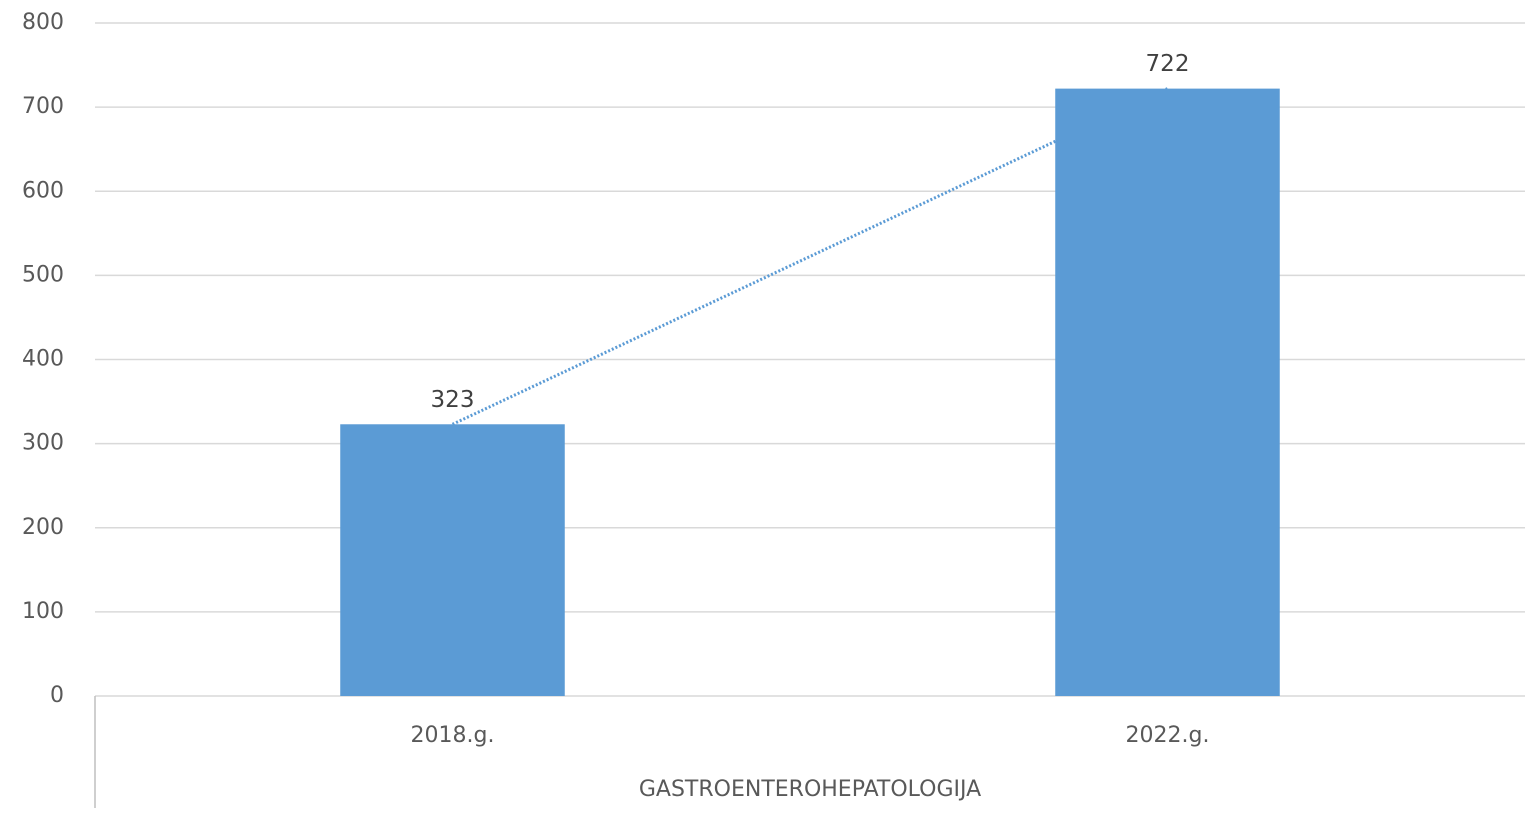 The image size is (1525, 818). Describe the element at coordinates (43, 106) in the screenshot. I see `y-tick-label: 700` at that location.